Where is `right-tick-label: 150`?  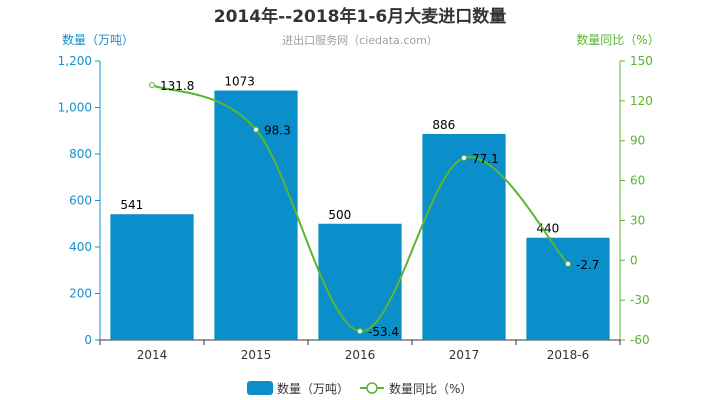
right-tick-label: 150 is located at coordinates (641, 61).